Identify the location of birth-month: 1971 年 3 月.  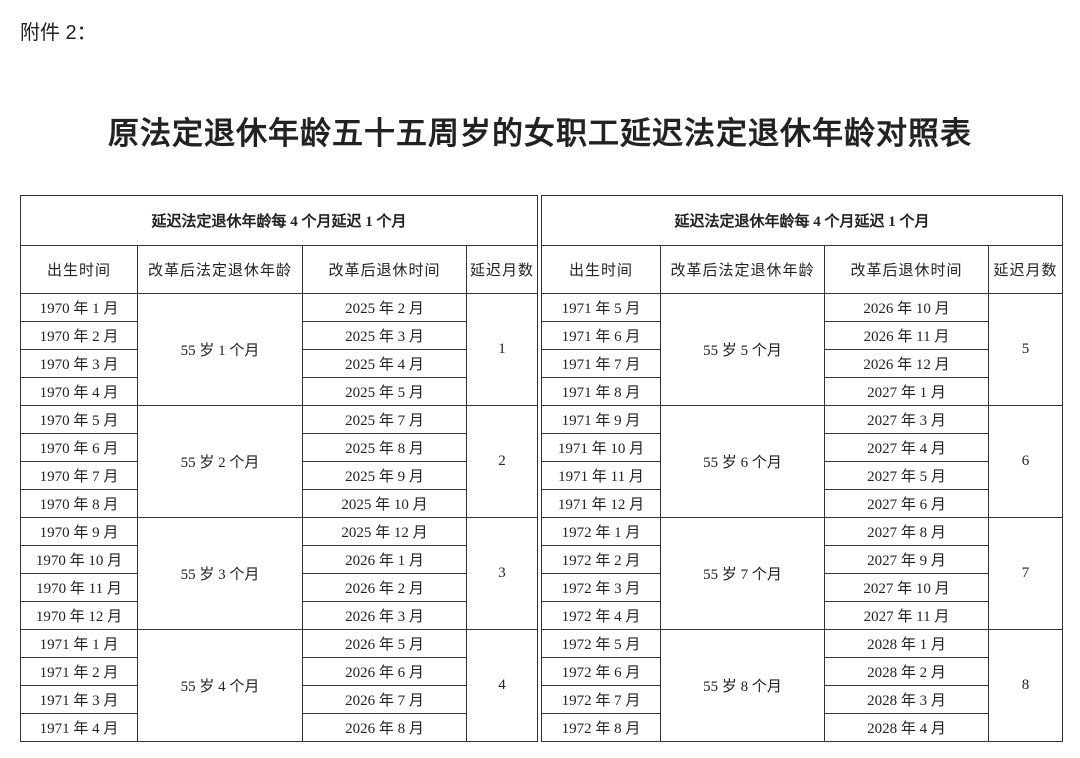
(79, 699).